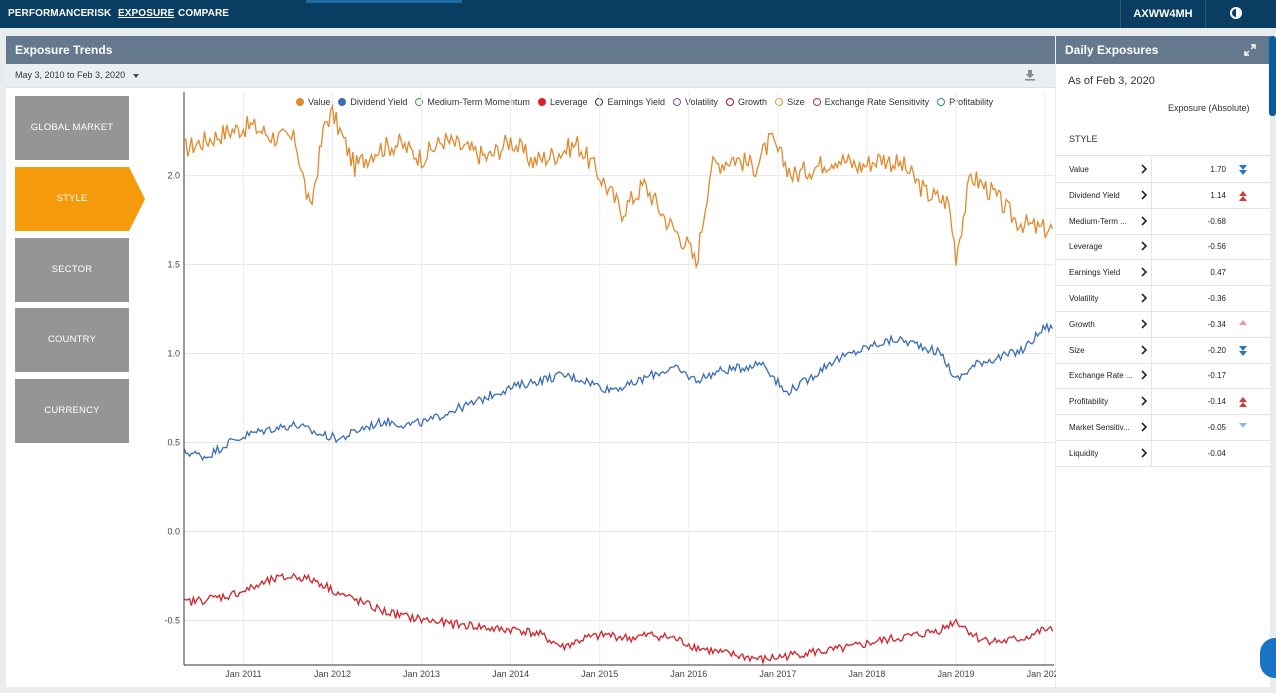  What do you see at coordinates (1043, 674) in the screenshot?
I see `x-tick-label: Jan 2020` at bounding box center [1043, 674].